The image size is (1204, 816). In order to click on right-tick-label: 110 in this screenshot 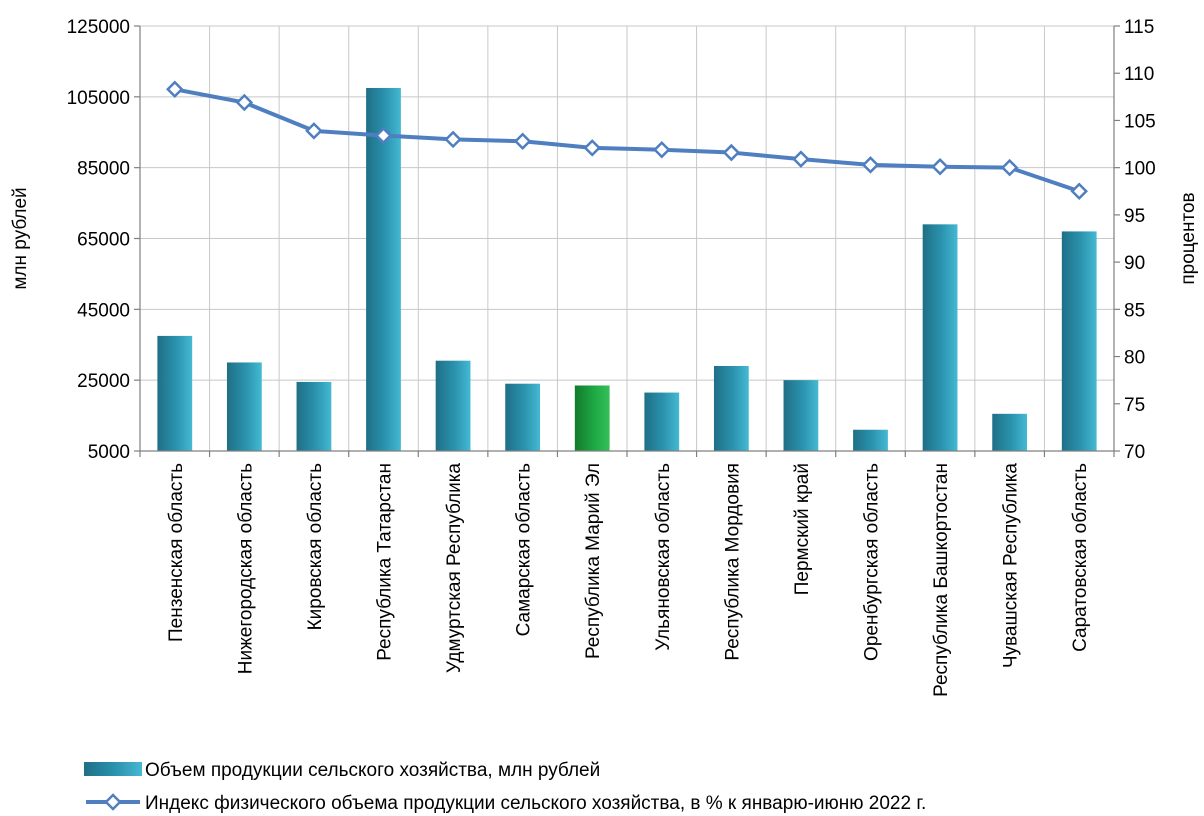, I will do `click(1139, 74)`.